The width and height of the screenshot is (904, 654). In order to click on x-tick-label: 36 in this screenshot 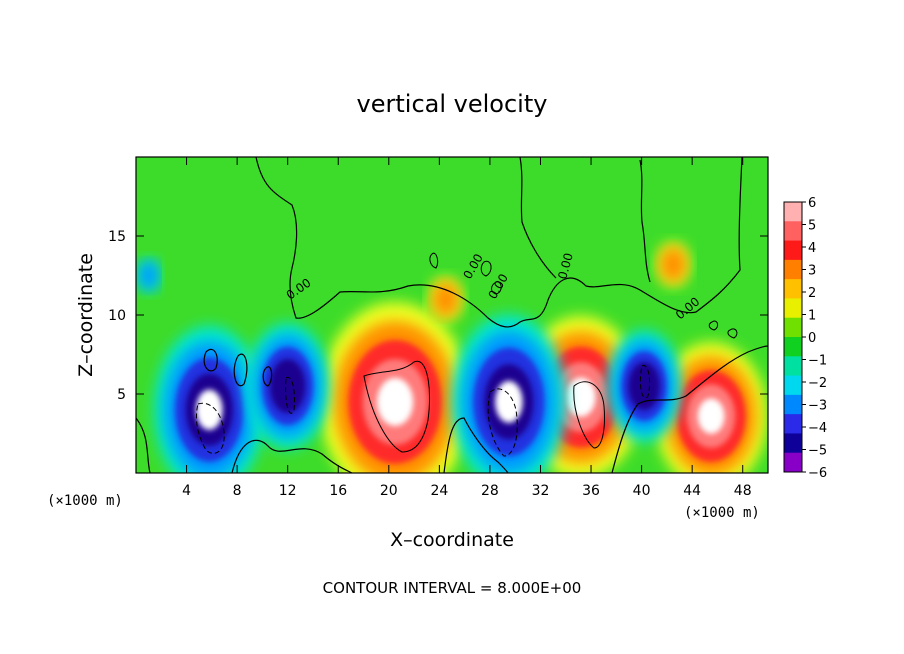, I will do `click(591, 491)`.